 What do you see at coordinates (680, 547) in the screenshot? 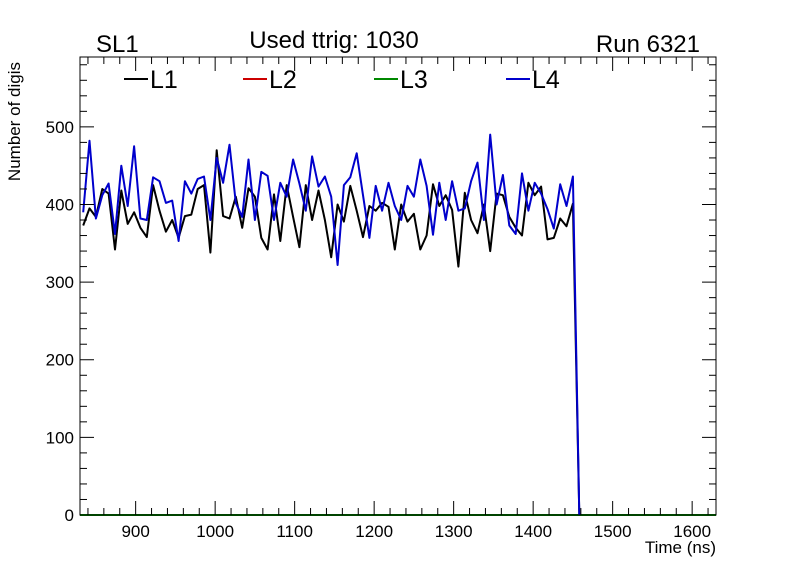
I see `x-axis-label: Time (ns)` at bounding box center [680, 547].